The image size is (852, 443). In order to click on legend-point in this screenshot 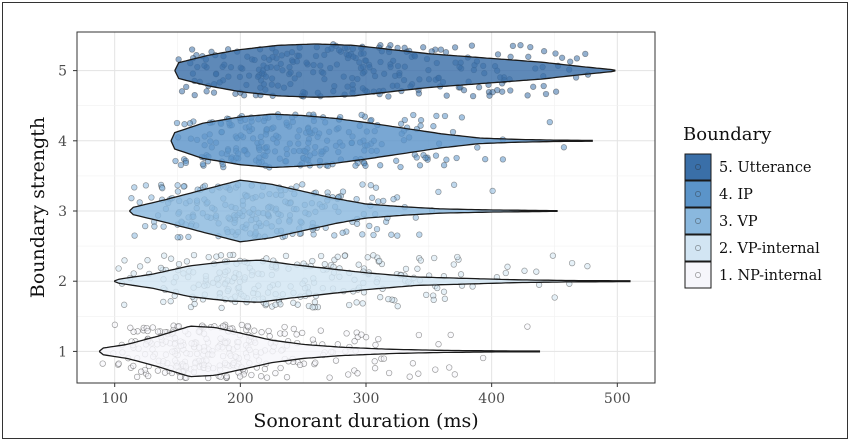, I will do `click(698, 167)`.